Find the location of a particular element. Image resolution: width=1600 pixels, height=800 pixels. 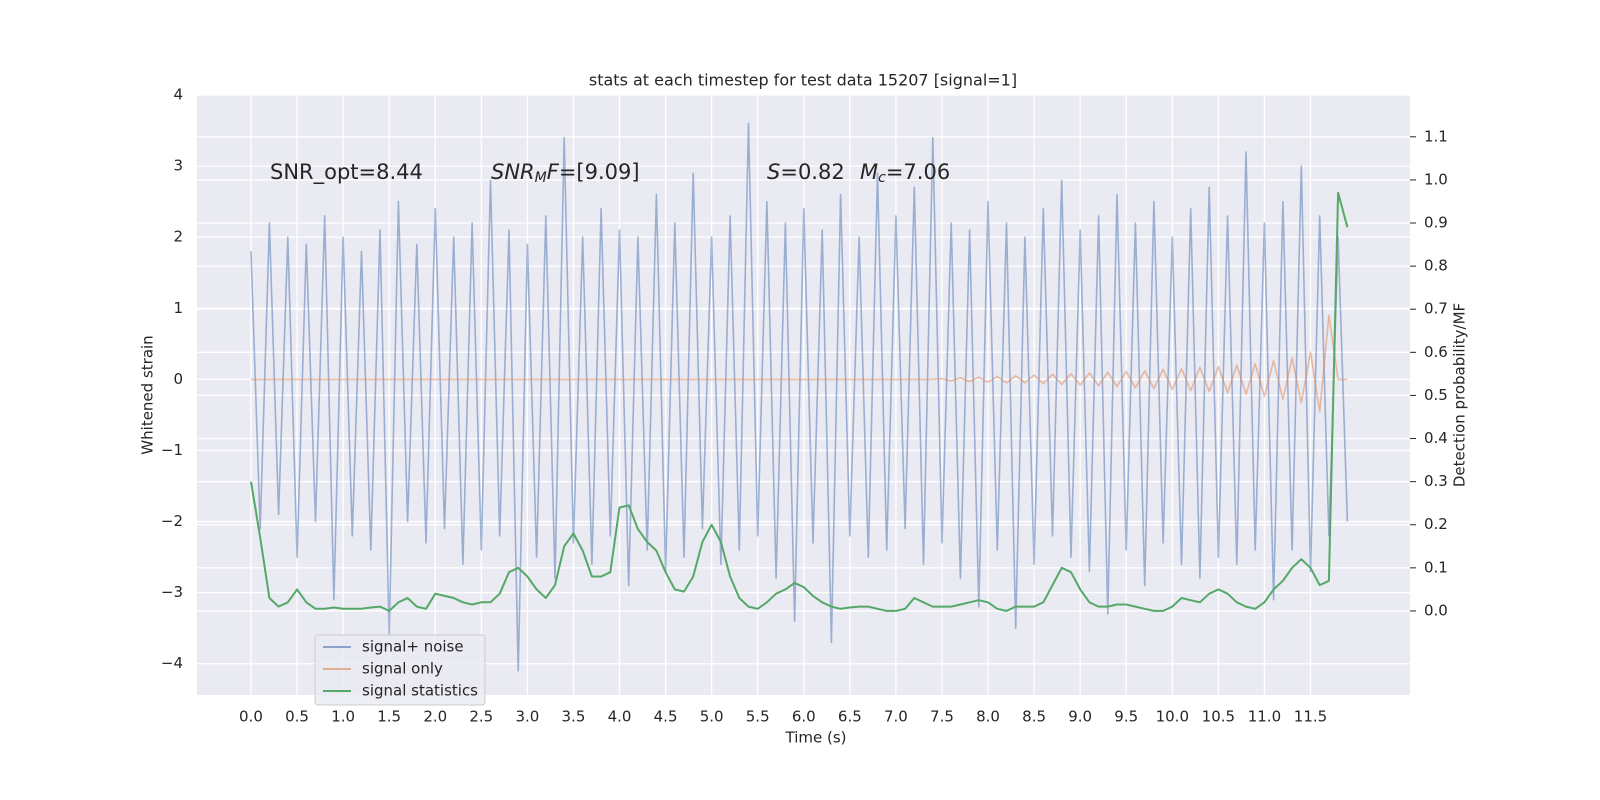

y2-tick-label: 0.8 is located at coordinates (1436, 266).